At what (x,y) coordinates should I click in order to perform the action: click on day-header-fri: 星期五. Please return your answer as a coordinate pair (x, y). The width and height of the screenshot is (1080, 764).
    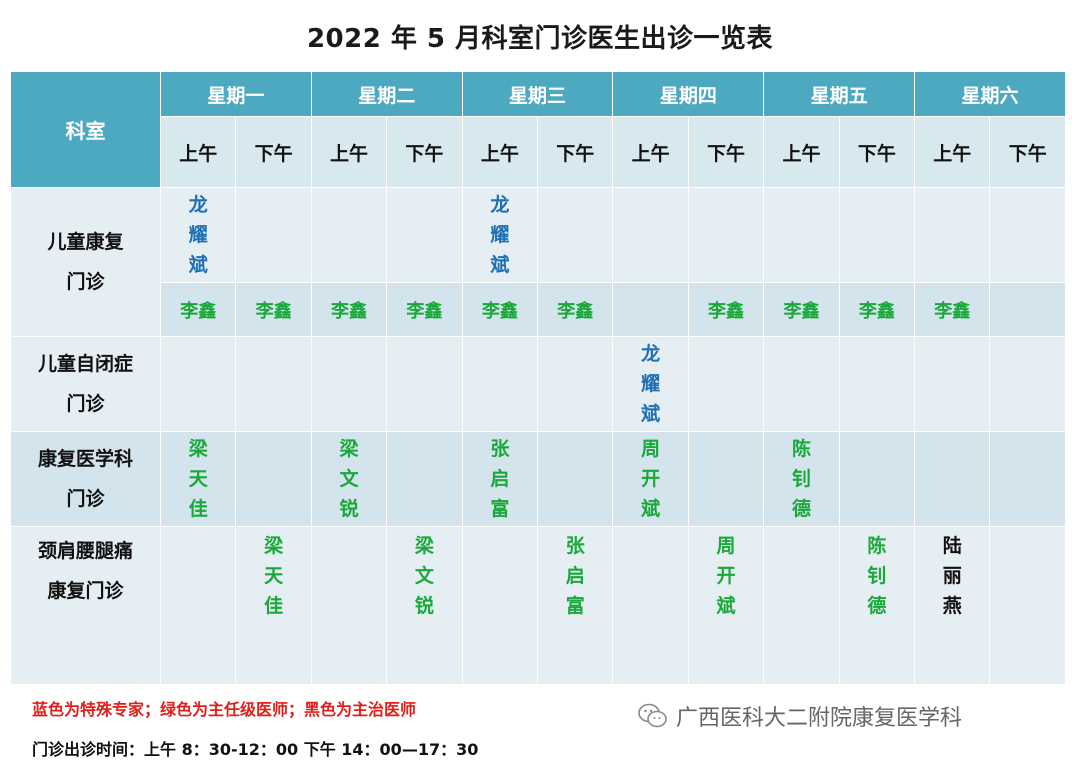
    Looking at the image, I should click on (839, 94).